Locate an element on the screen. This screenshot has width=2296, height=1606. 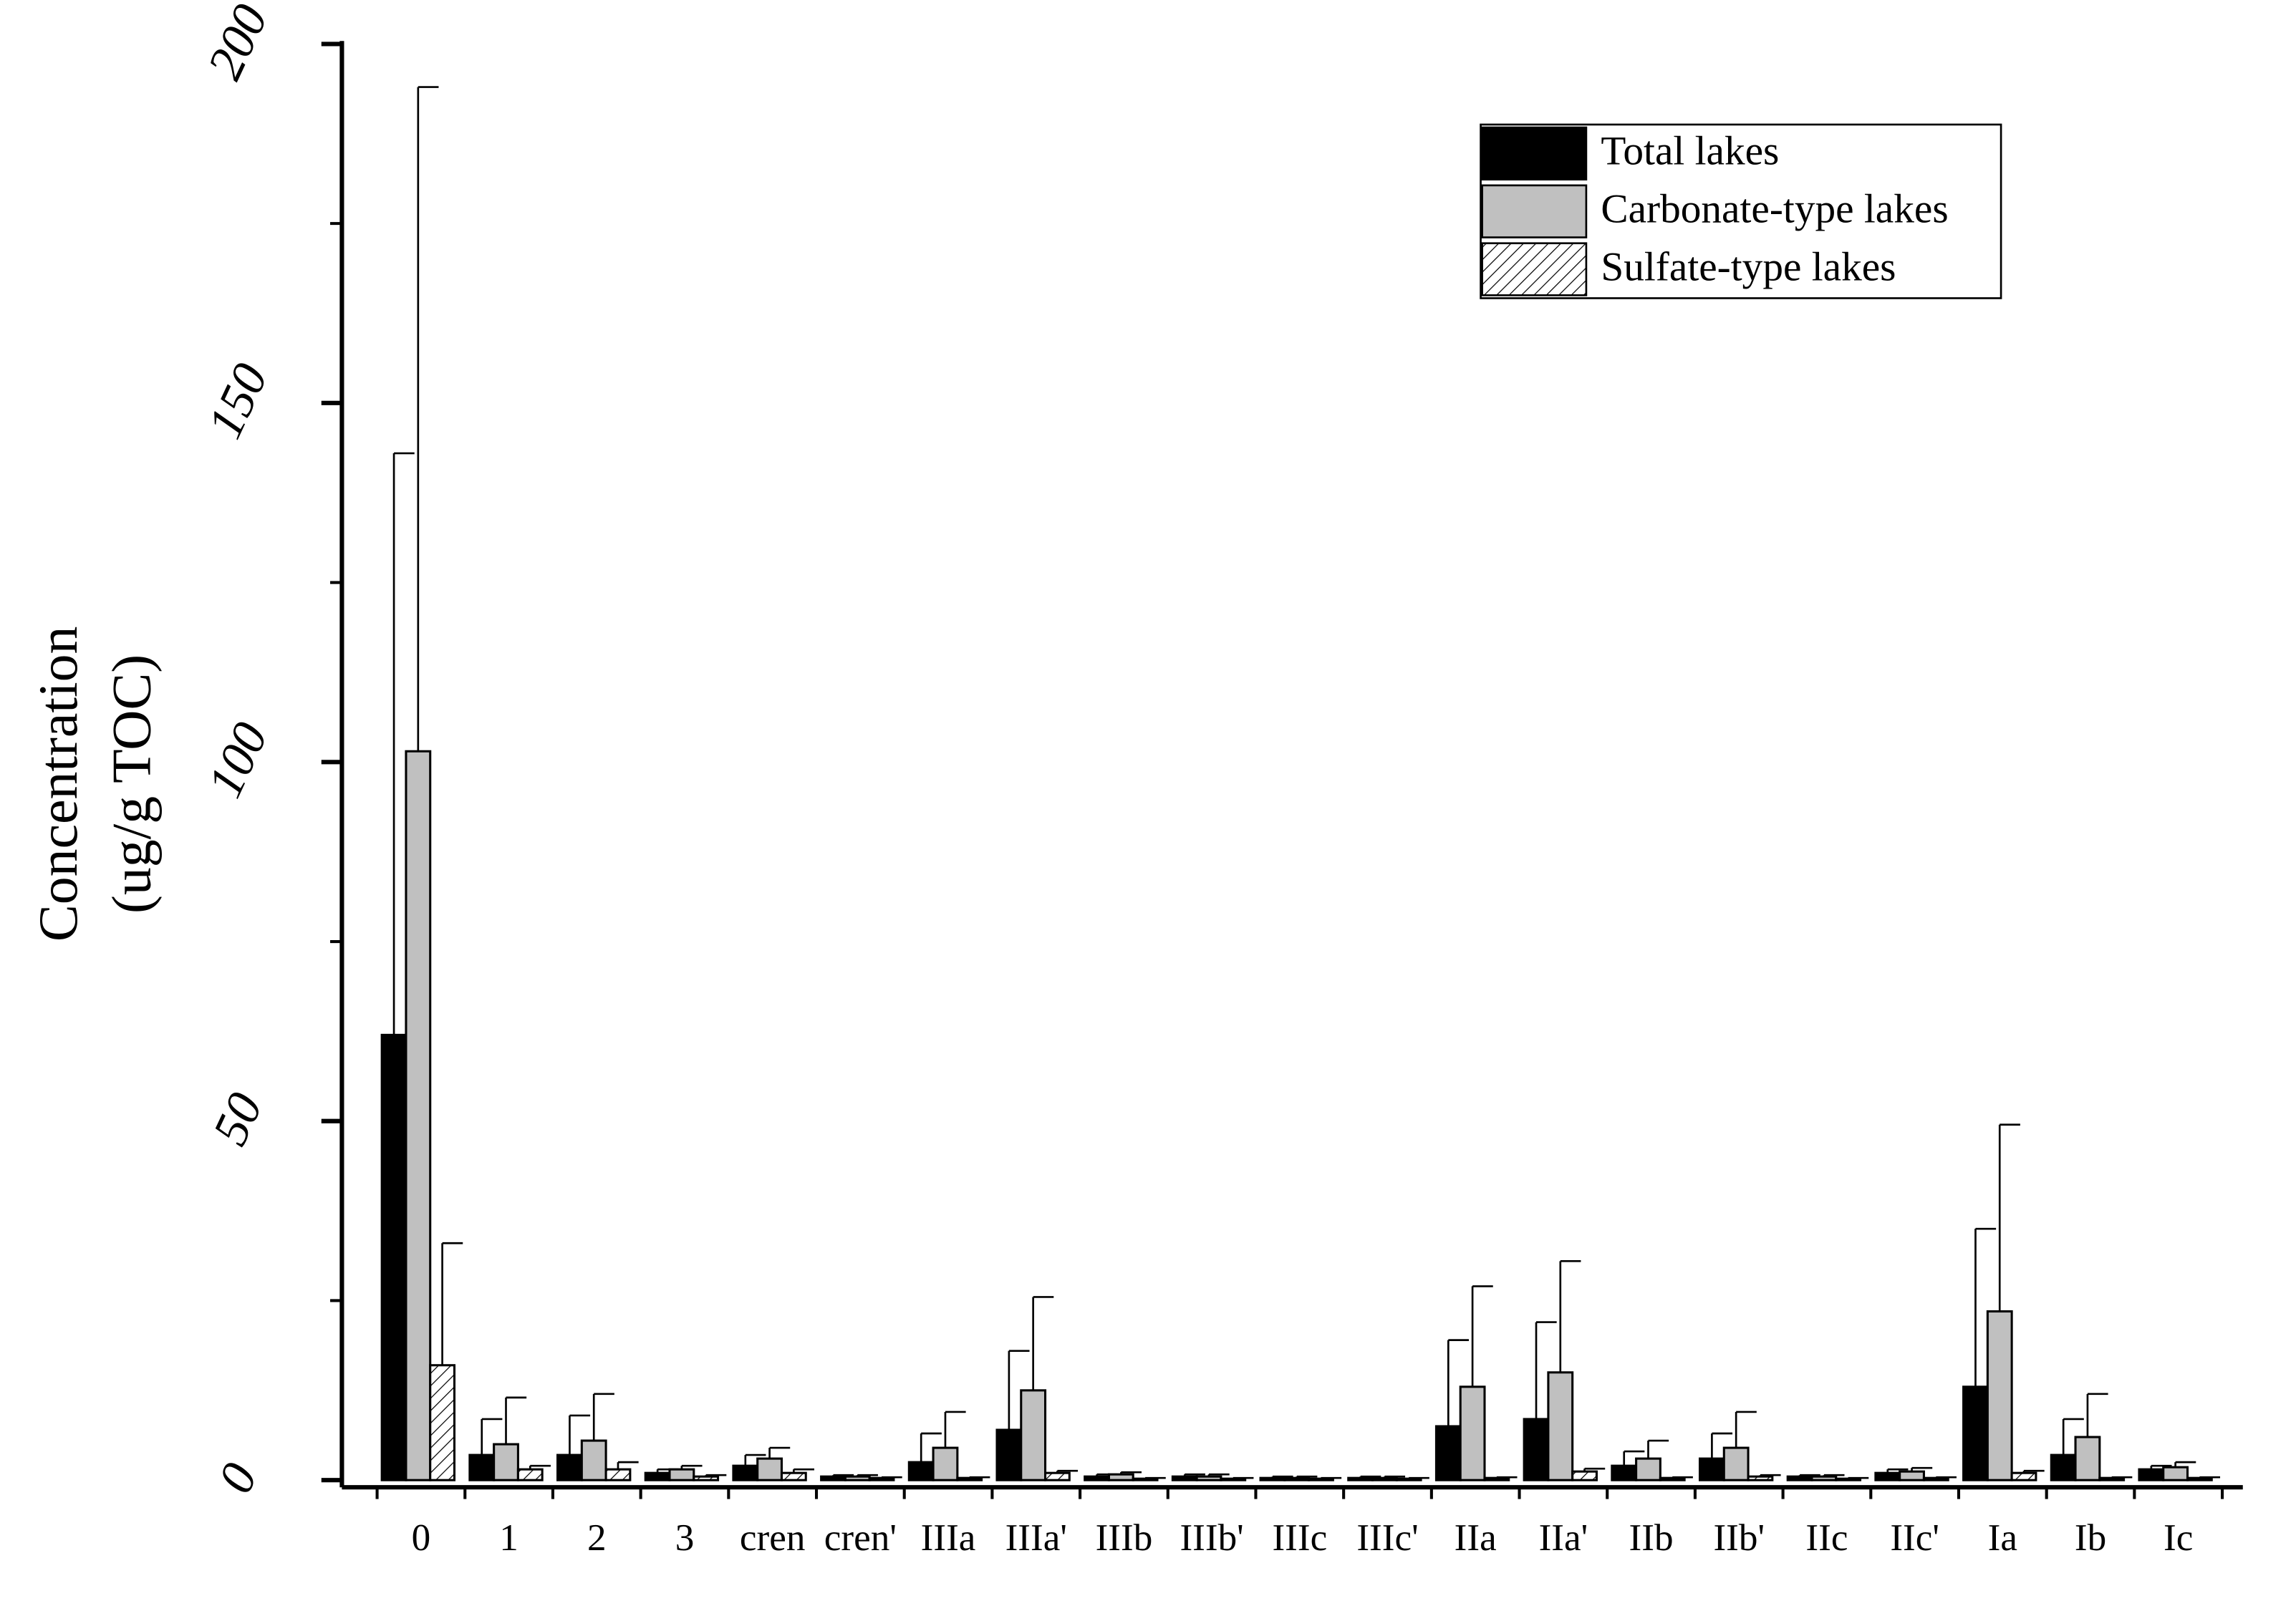
x-tick-label: cren' is located at coordinates (860, 1537).